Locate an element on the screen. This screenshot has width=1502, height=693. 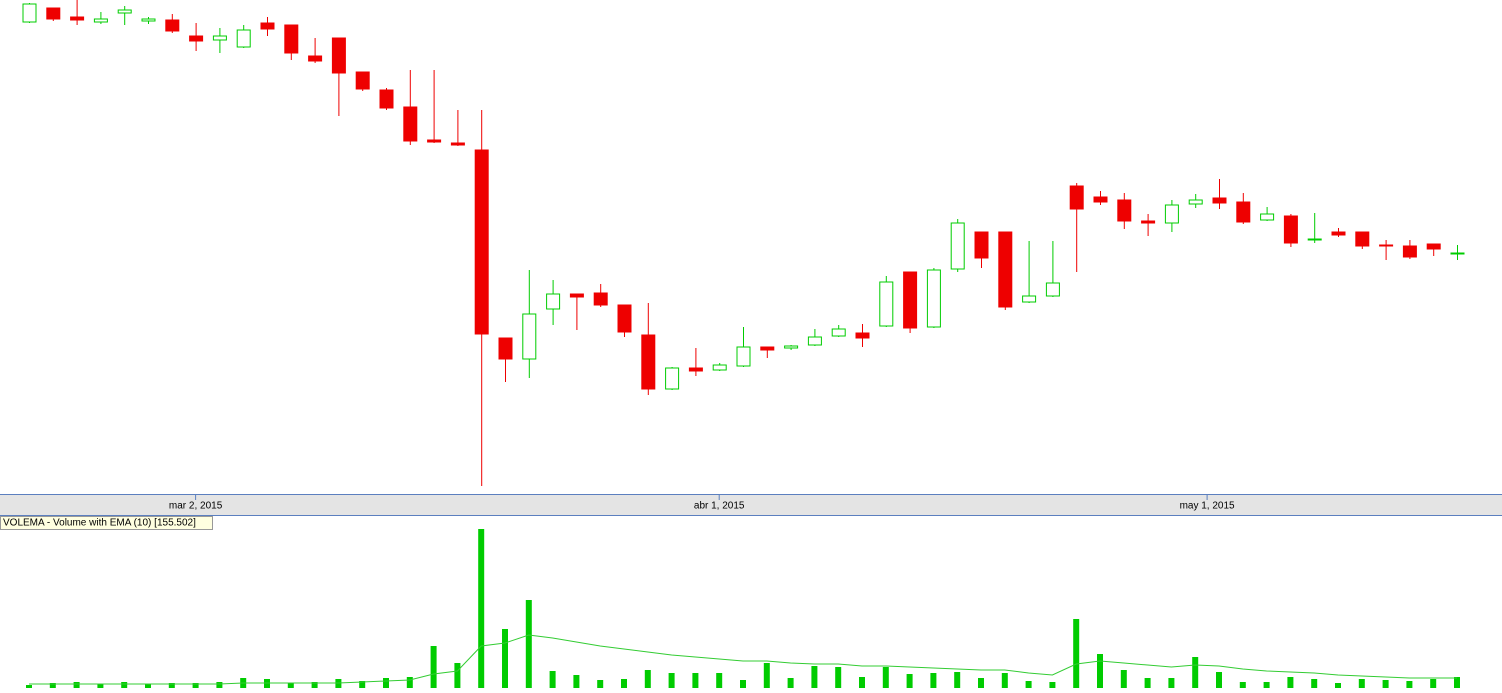
x-tick-label: mar 2, 2015 is located at coordinates (196, 506).